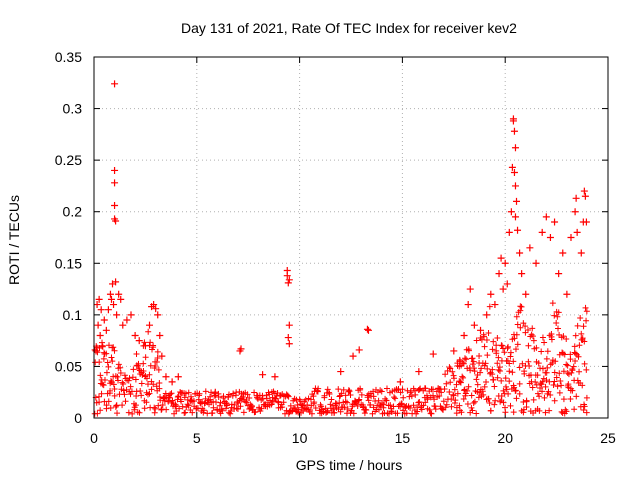  Describe the element at coordinates (68, 263) in the screenshot. I see `y-tick-label: 0.15` at that location.